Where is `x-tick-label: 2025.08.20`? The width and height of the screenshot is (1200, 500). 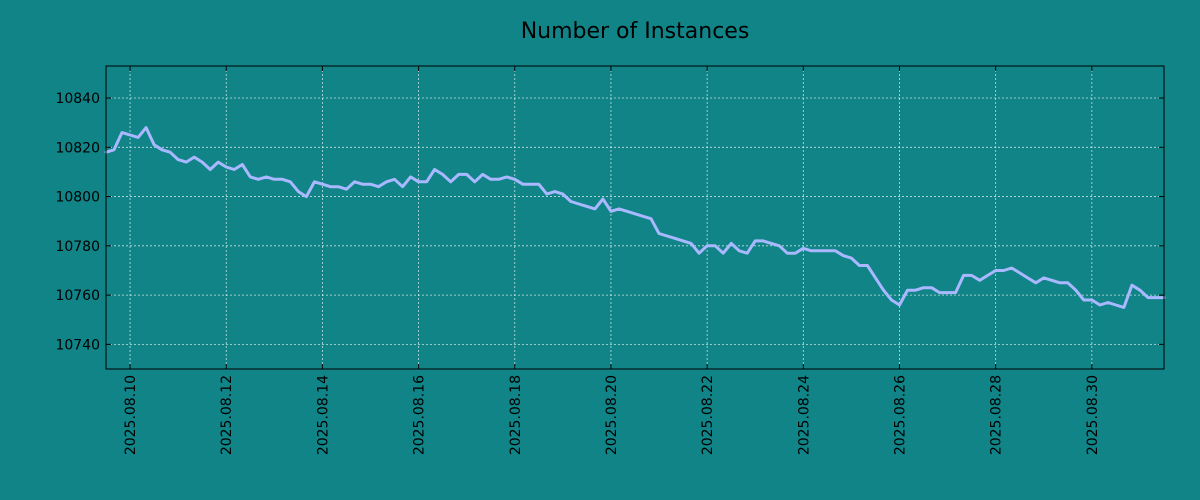 x-tick-label: 2025.08.20 is located at coordinates (612, 415).